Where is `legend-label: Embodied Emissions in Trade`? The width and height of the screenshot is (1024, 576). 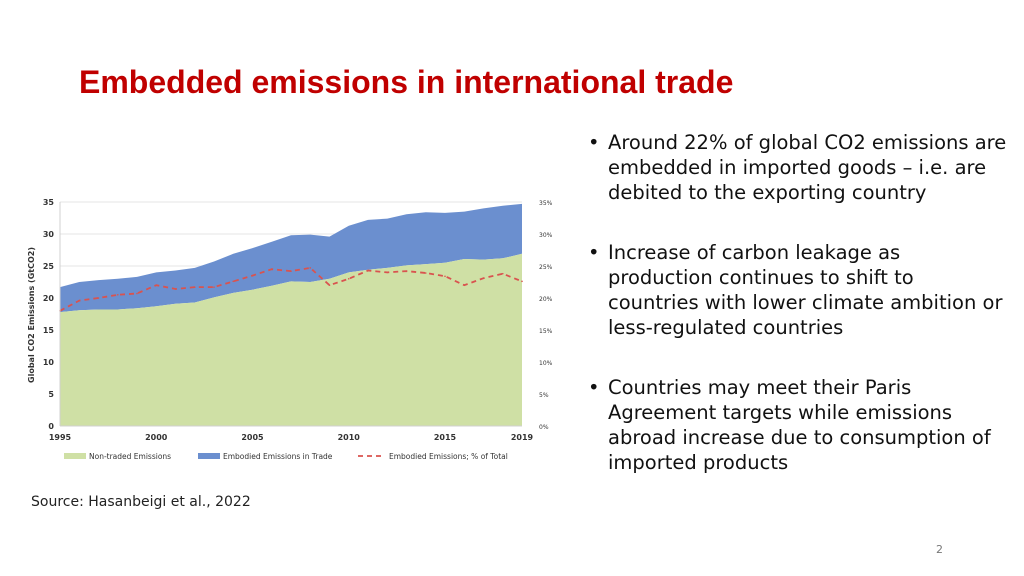
legend-label: Embodied Emissions in Trade is located at coordinates (278, 456).